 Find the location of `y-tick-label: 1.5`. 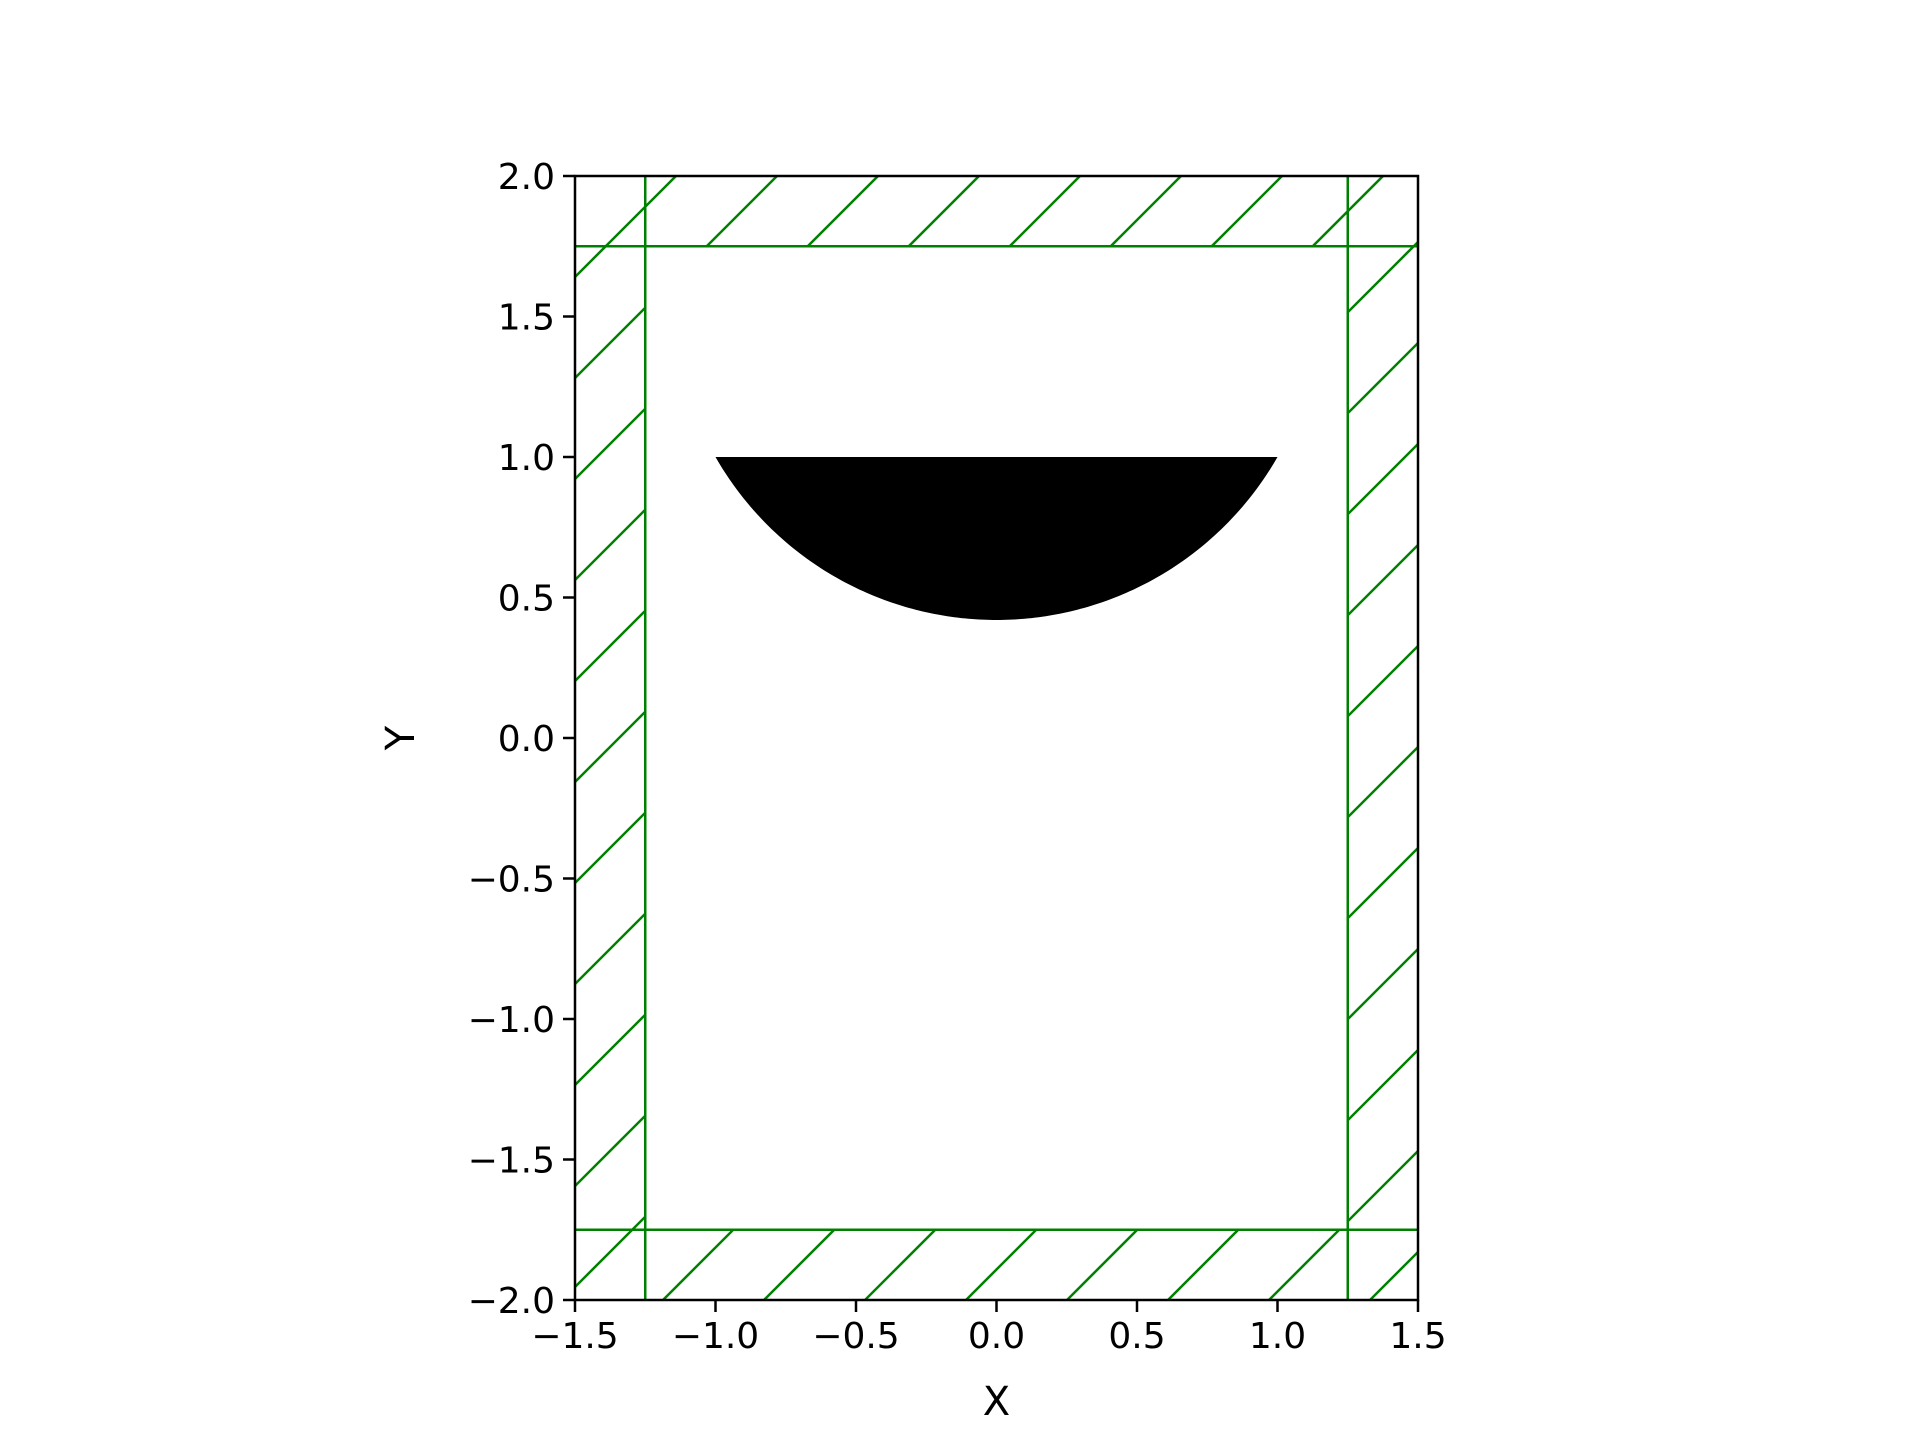

y-tick-label: 1.5 is located at coordinates (526, 318).